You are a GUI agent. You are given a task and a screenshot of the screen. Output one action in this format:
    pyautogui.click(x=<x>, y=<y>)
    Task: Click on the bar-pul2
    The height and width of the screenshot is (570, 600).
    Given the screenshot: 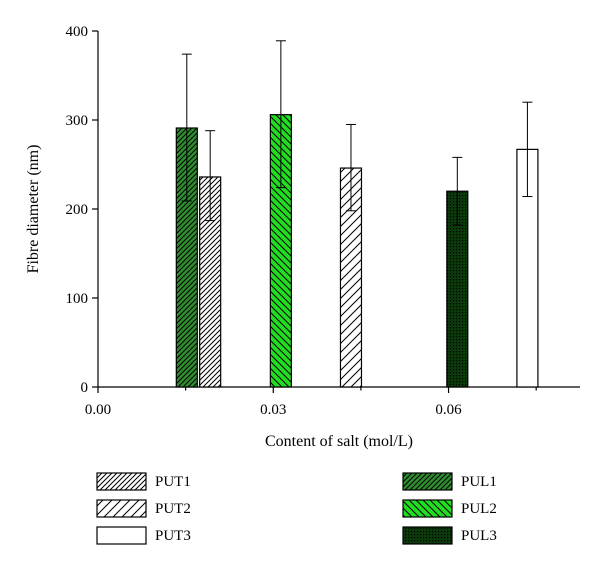 What is the action you would take?
    pyautogui.click(x=280, y=251)
    